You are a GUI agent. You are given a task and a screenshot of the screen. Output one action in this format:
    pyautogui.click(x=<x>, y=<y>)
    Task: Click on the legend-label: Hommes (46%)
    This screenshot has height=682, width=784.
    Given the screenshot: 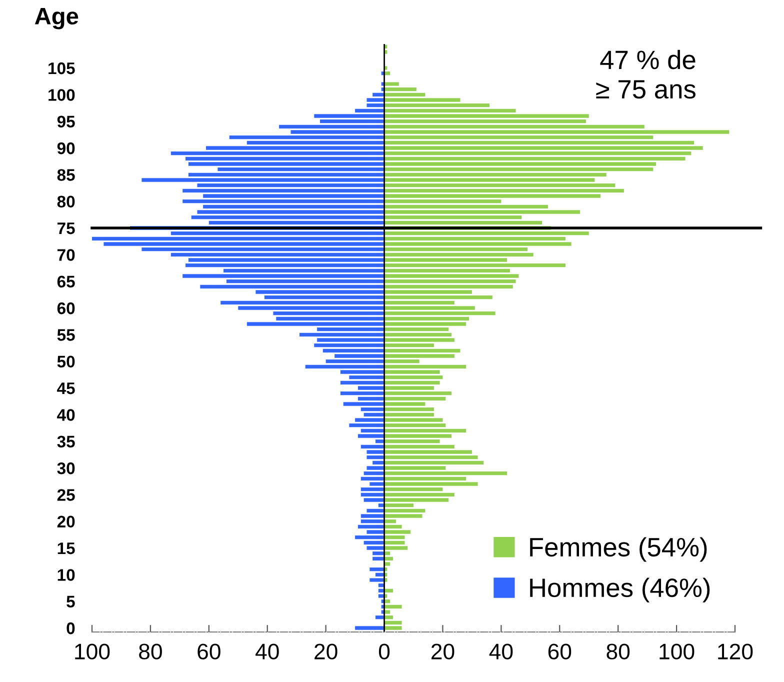 What is the action you would take?
    pyautogui.click(x=620, y=590)
    